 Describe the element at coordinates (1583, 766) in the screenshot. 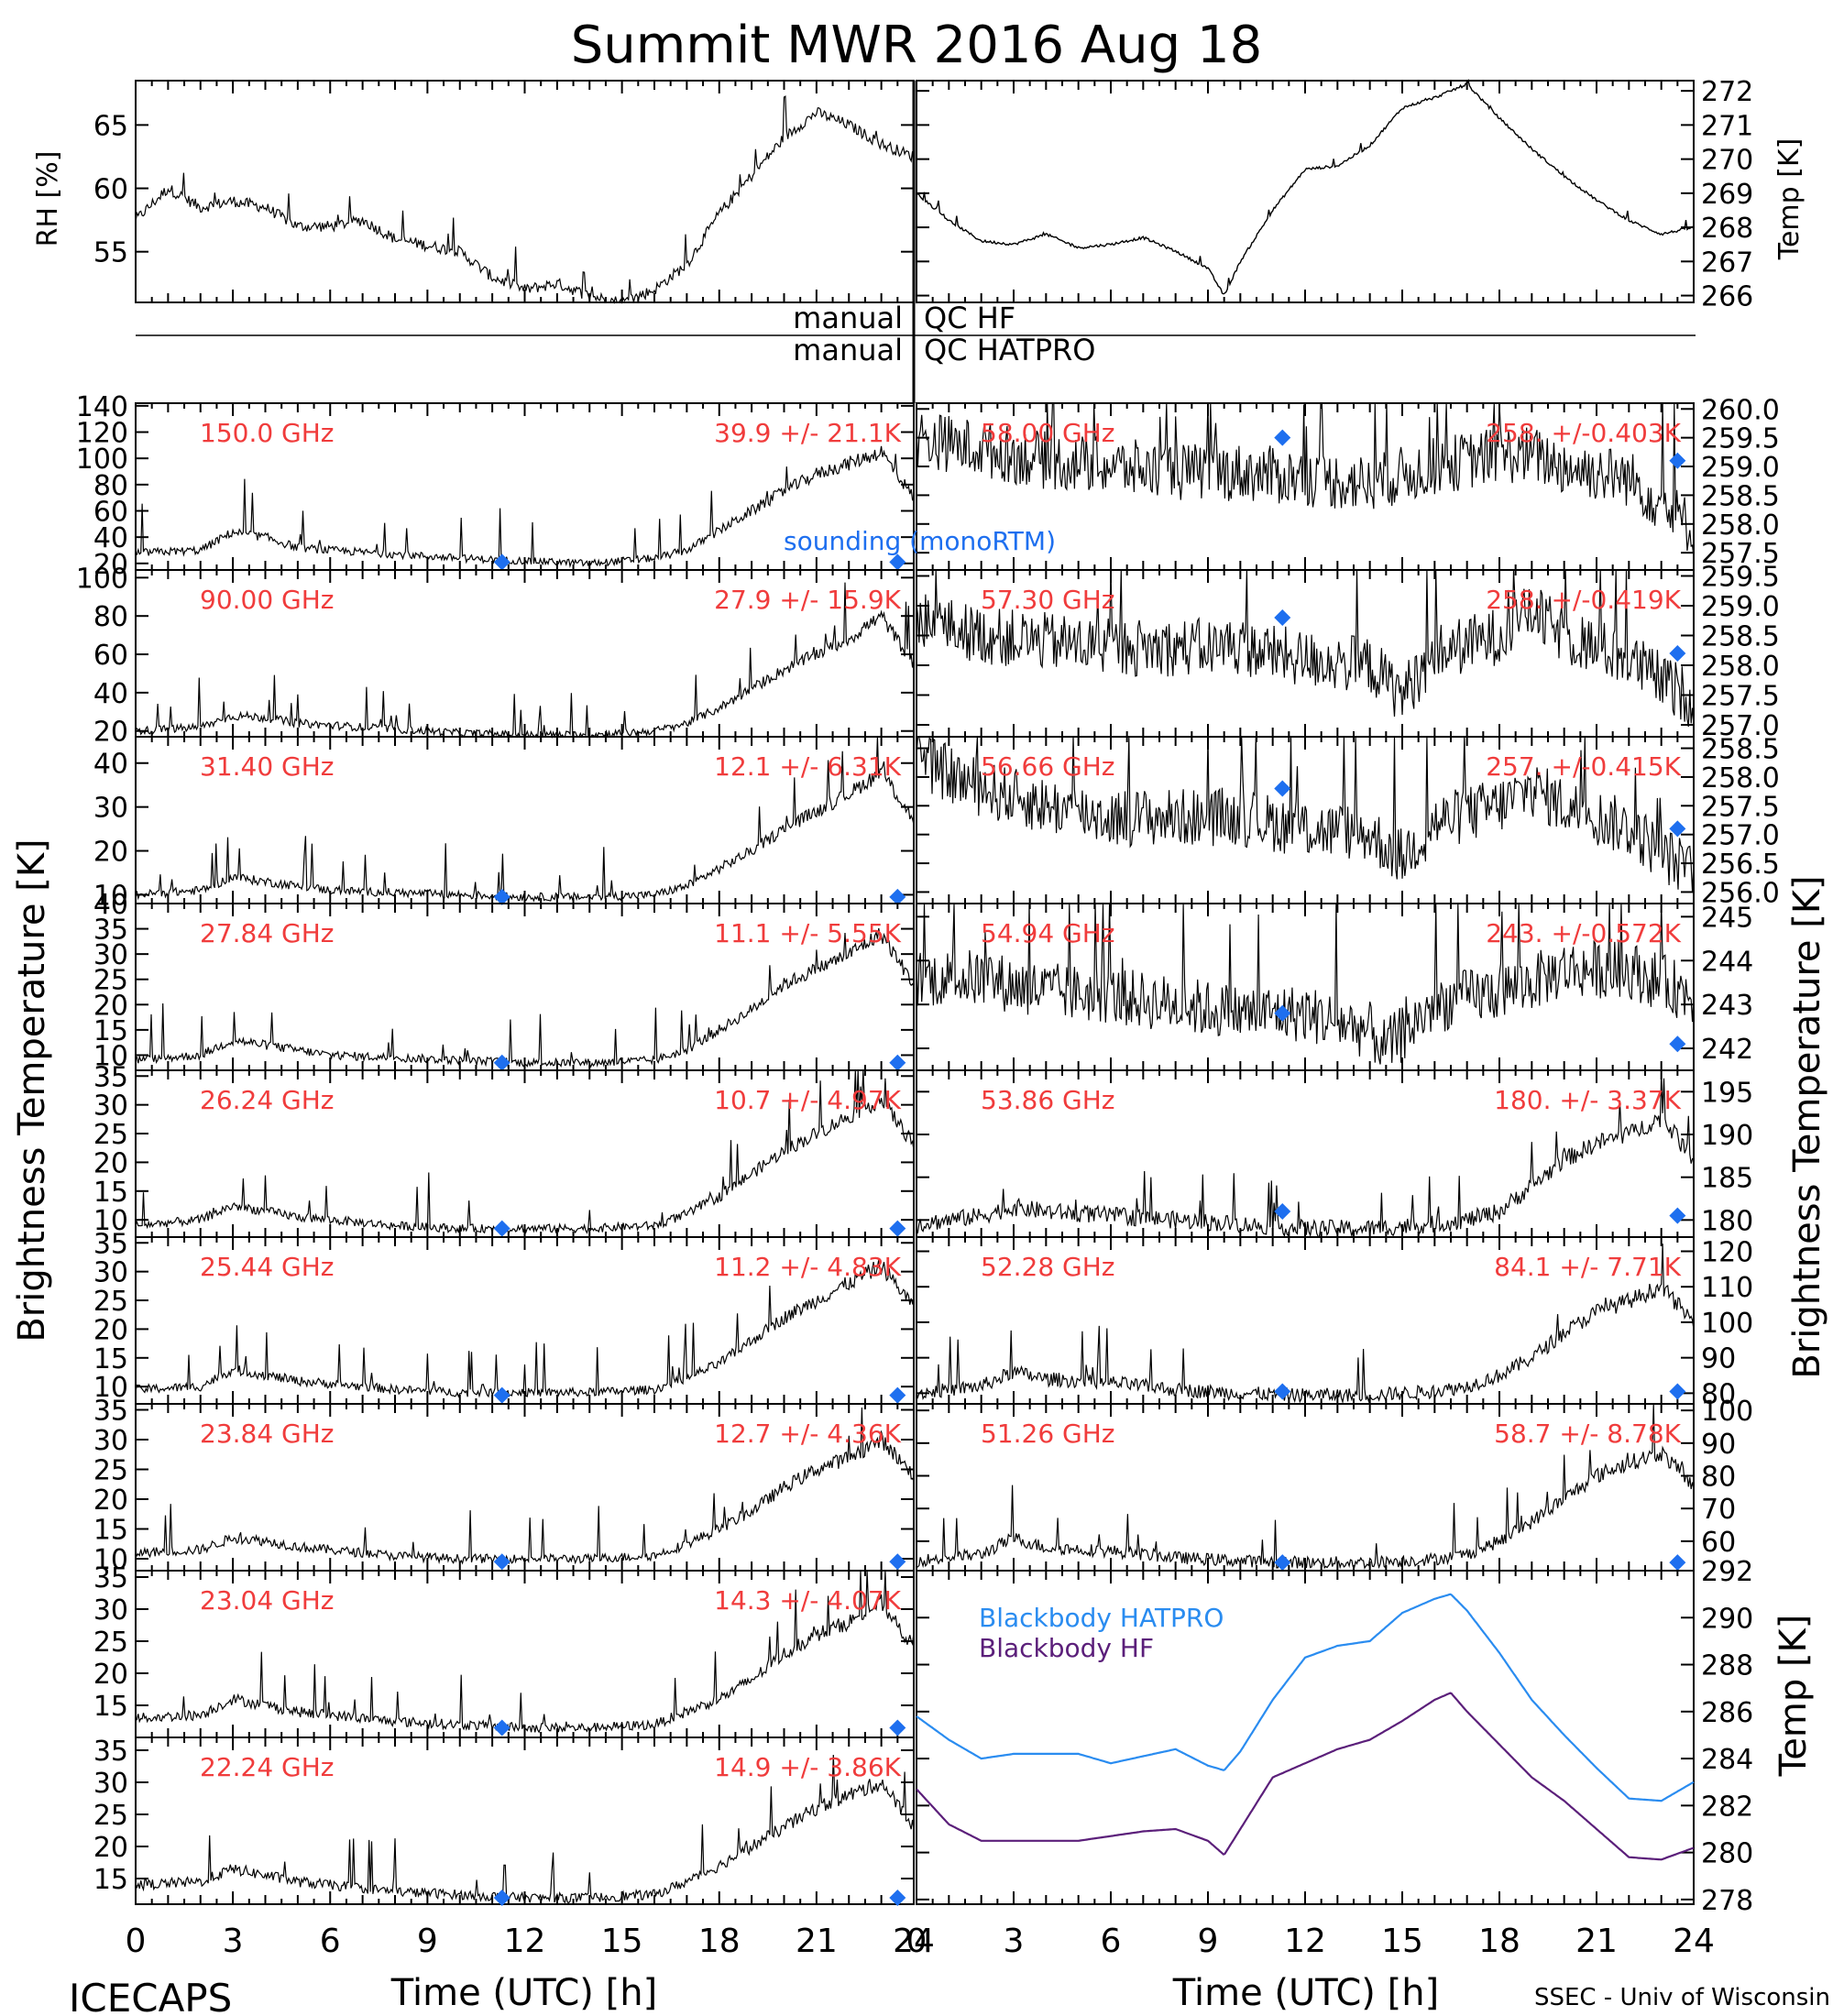

I see `channel-stats: 257. +/-0.415K` at that location.